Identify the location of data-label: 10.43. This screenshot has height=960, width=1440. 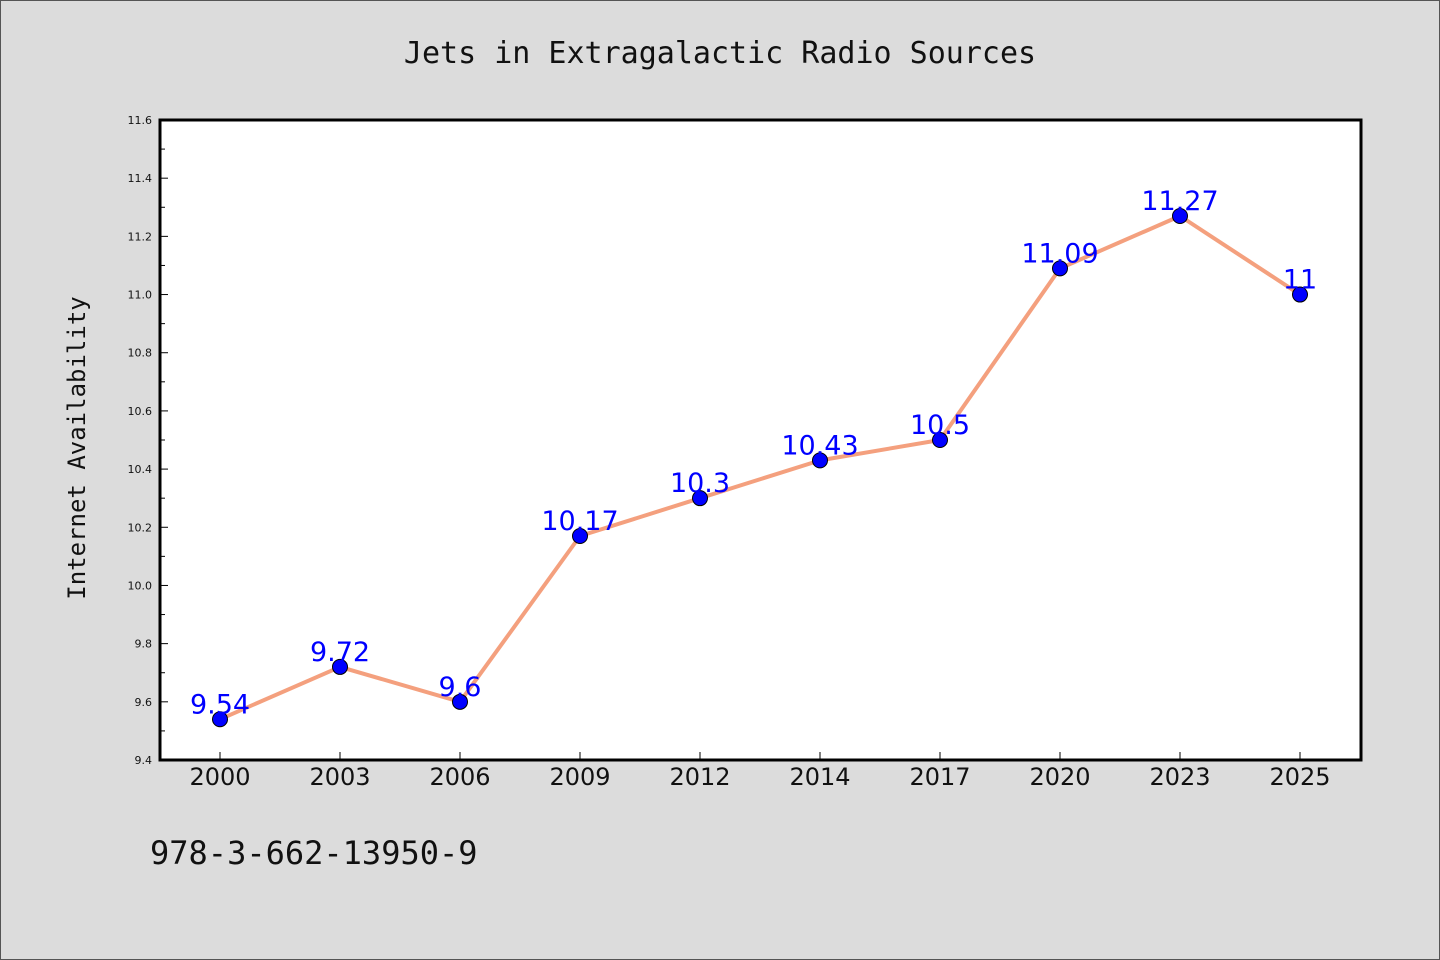
(819, 445).